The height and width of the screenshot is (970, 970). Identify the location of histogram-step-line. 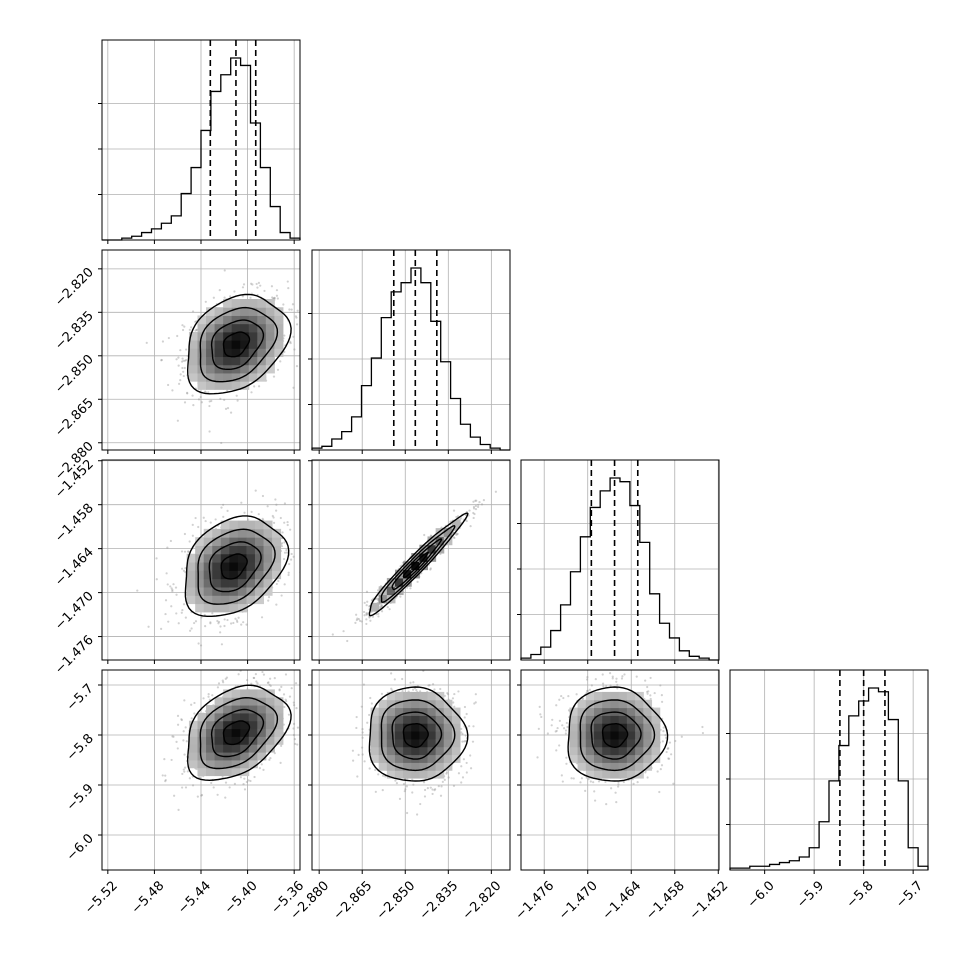
(410, 359).